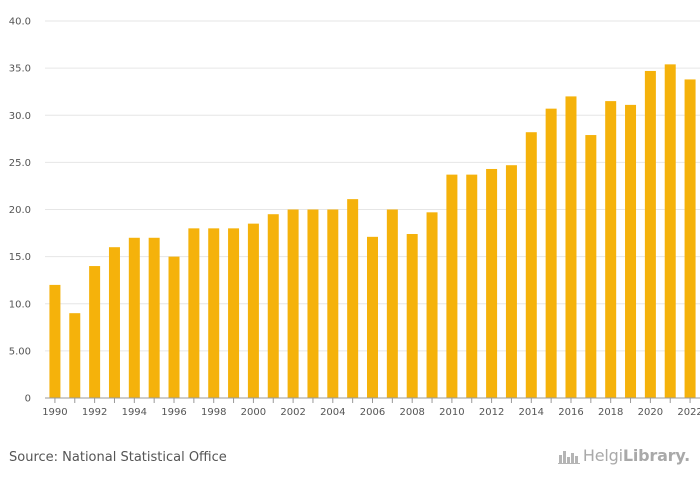 The height and width of the screenshot is (483, 700). What do you see at coordinates (253, 310) in the screenshot?
I see `bar-2000` at bounding box center [253, 310].